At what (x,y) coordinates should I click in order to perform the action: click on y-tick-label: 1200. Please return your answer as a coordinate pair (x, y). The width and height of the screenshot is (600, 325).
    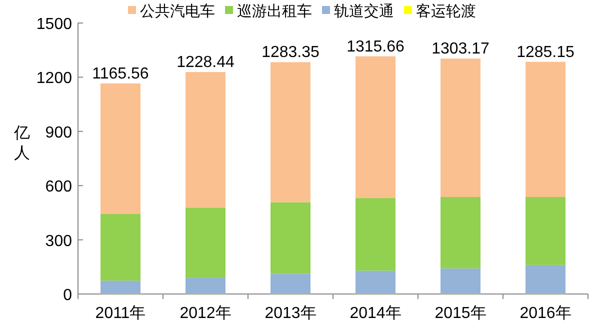
    Looking at the image, I should click on (54, 79).